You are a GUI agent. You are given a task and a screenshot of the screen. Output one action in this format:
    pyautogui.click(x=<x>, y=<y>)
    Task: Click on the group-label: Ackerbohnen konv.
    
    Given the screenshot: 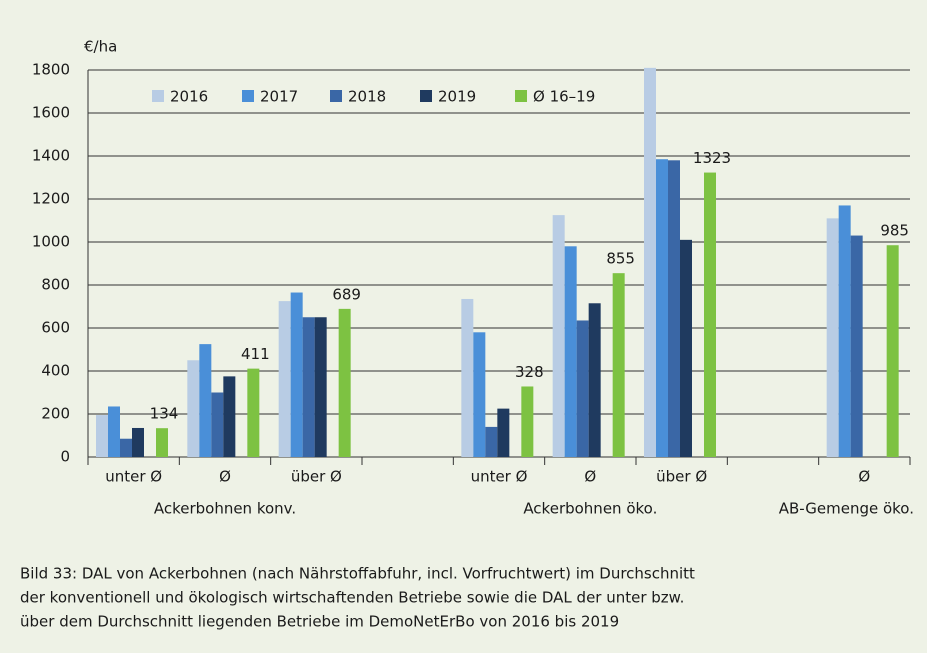 What is the action you would take?
    pyautogui.click(x=225, y=509)
    